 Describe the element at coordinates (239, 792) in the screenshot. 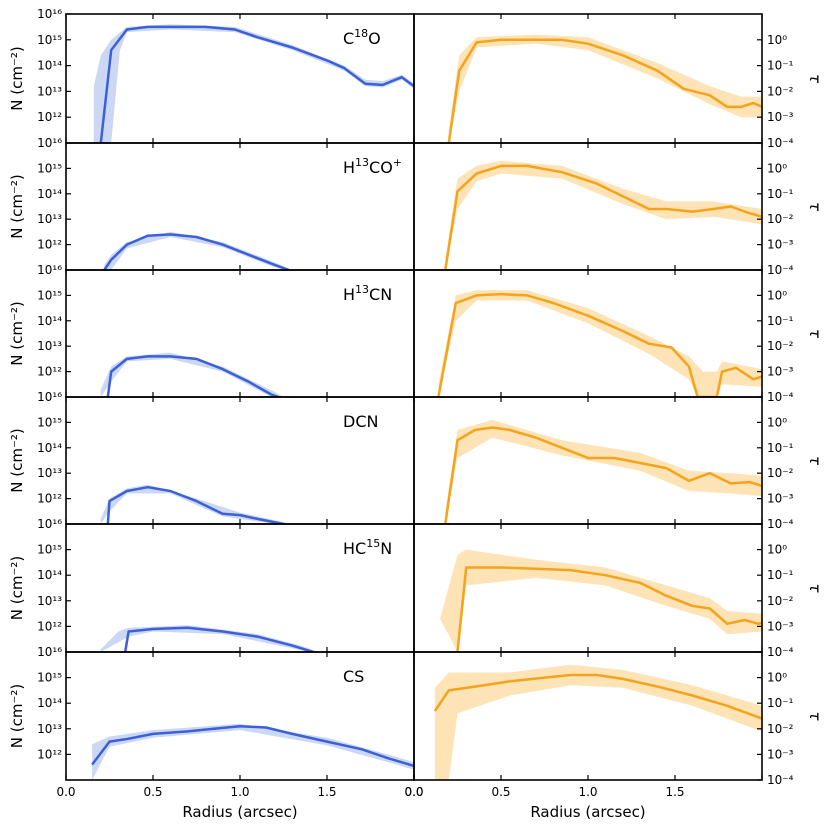

I see `left-x-tick-label: 1.0` at that location.